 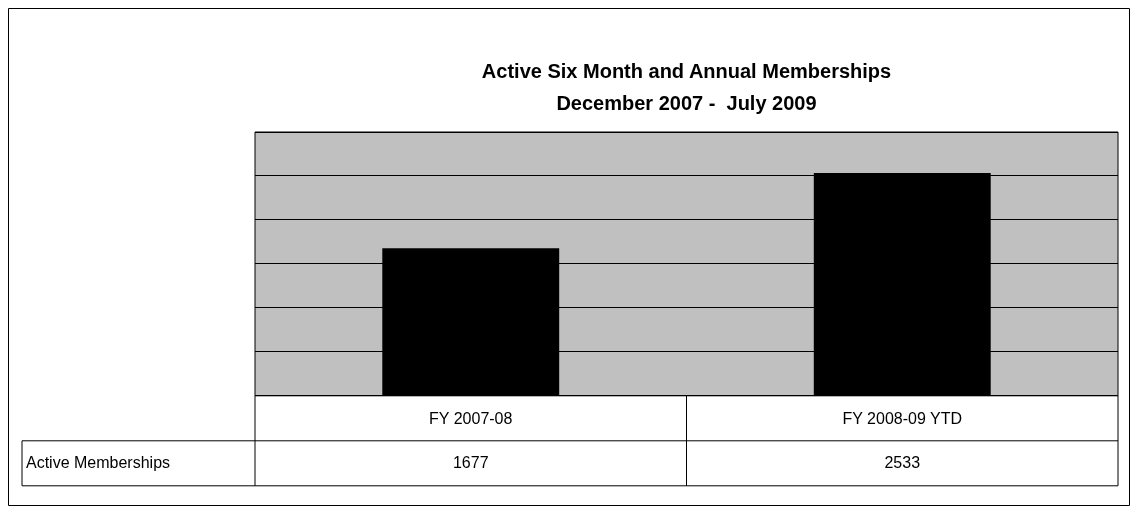 What do you see at coordinates (686, 102) in the screenshot?
I see `chart-subtitle: December 2007 - July 2009` at bounding box center [686, 102].